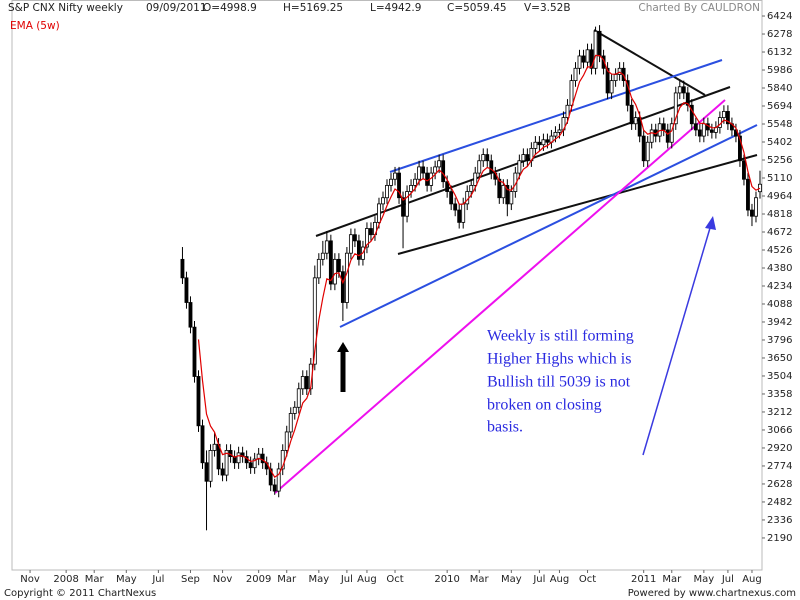 This screenshot has width=800, height=600. Describe the element at coordinates (30, 579) in the screenshot. I see `x-tick-label: Nov` at that location.